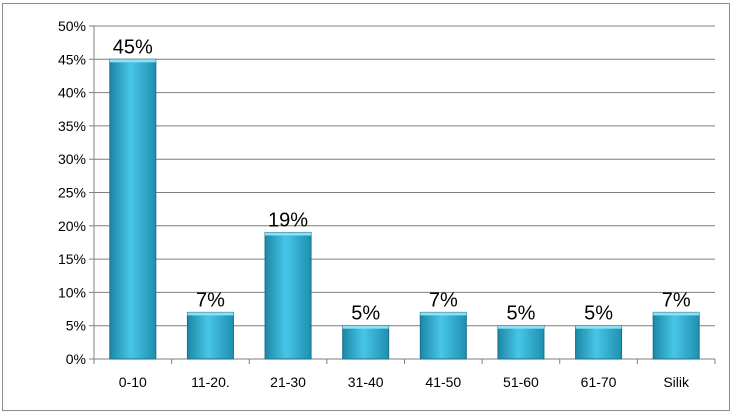 Image resolution: width=736 pixels, height=417 pixels. What do you see at coordinates (443, 382) in the screenshot?
I see `x-tick-label: 41-50` at bounding box center [443, 382].